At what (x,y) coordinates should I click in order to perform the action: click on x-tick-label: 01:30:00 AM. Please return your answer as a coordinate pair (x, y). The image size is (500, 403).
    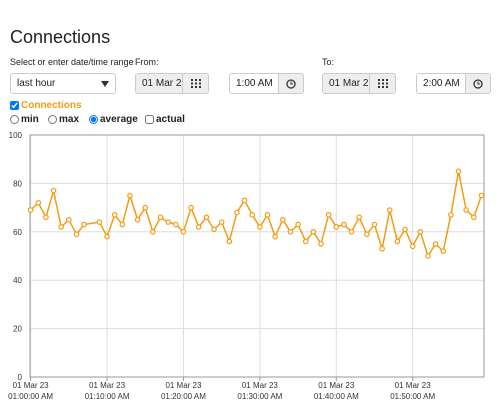
    Looking at the image, I should click on (259, 396).